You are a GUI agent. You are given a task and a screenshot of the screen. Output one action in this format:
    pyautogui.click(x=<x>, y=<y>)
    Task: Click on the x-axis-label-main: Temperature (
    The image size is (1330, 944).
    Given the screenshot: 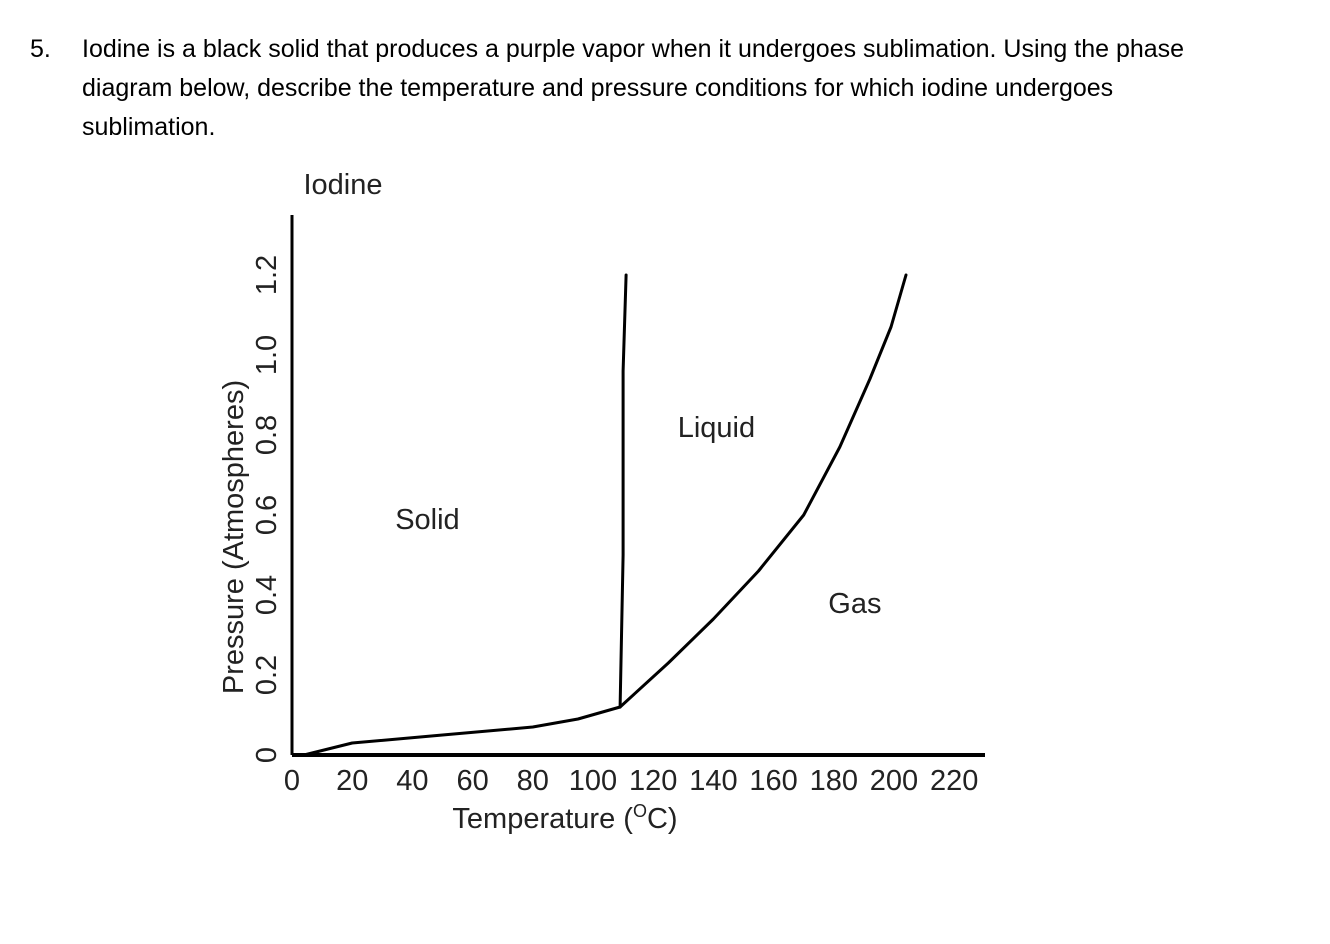 What is the action you would take?
    pyautogui.click(x=542, y=819)
    